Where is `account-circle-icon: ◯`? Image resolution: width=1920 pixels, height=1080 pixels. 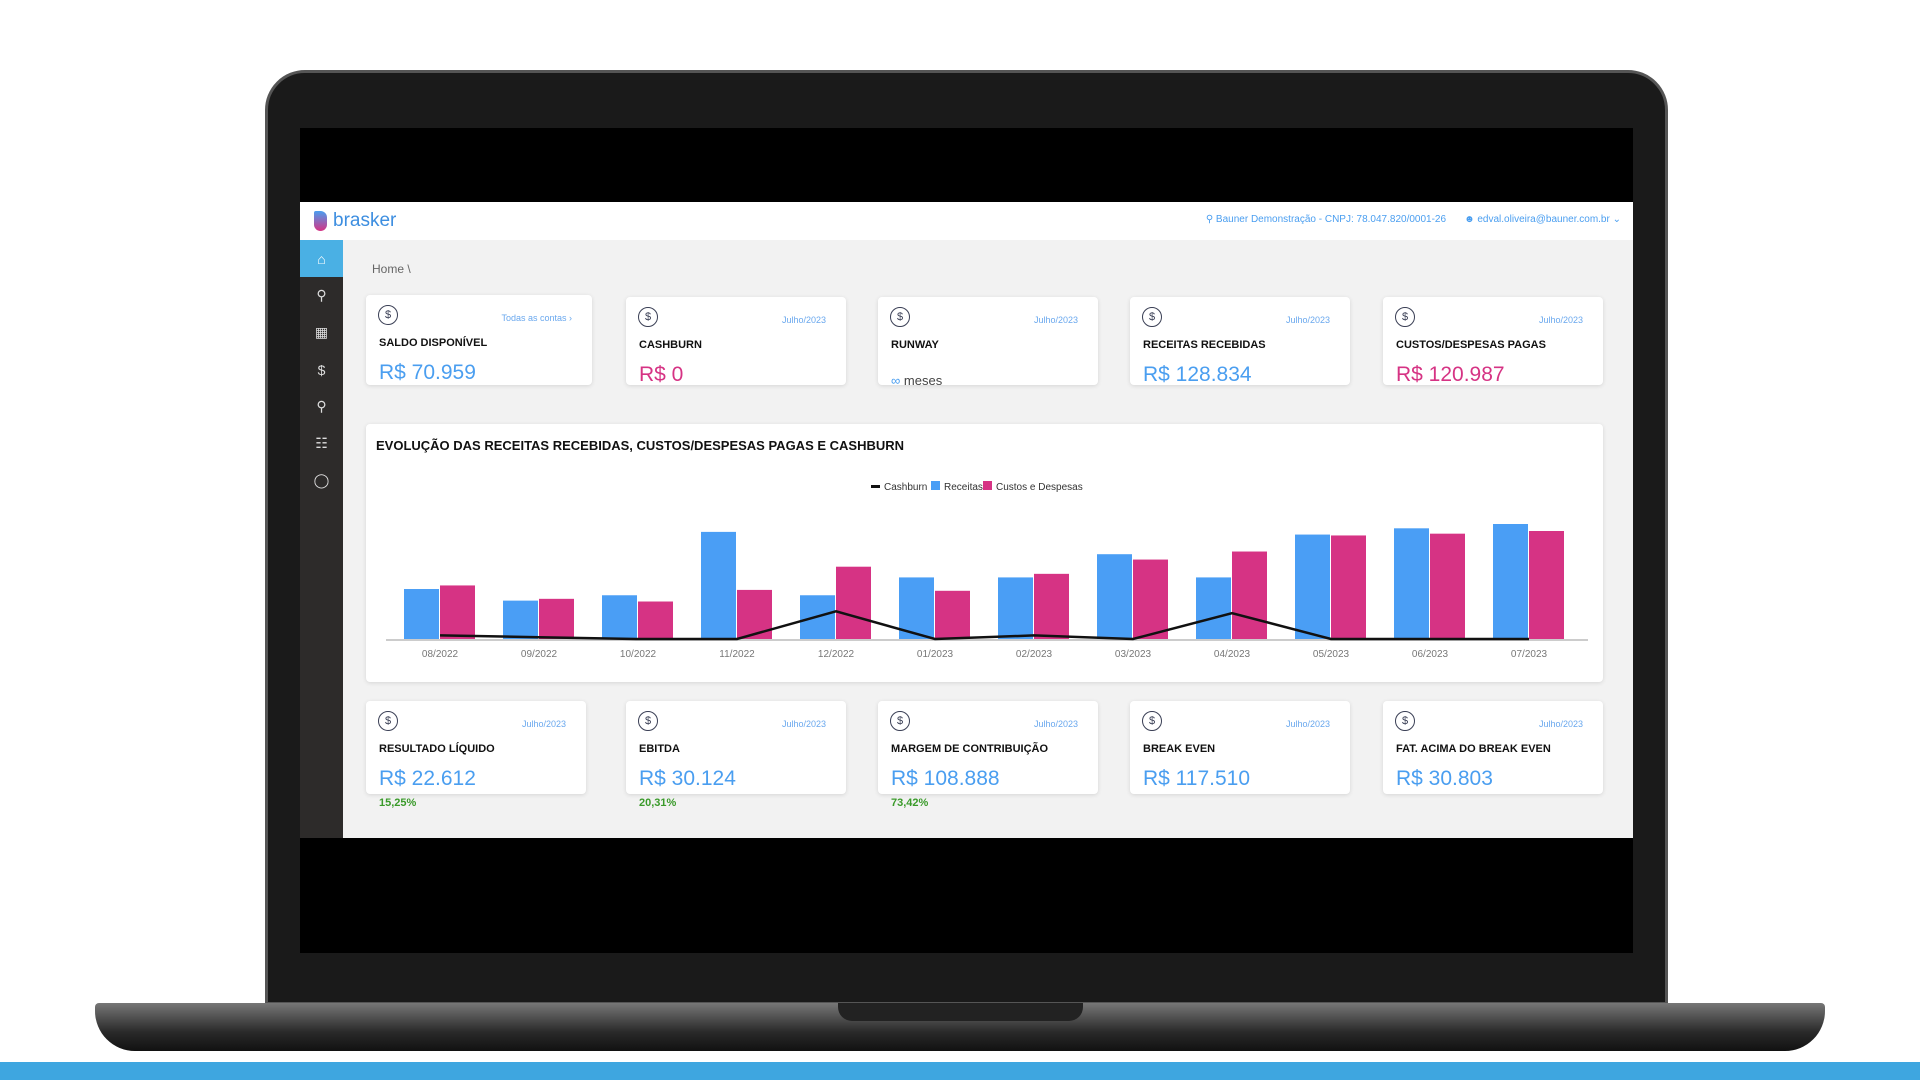 account-circle-icon: ◯ is located at coordinates (321, 480).